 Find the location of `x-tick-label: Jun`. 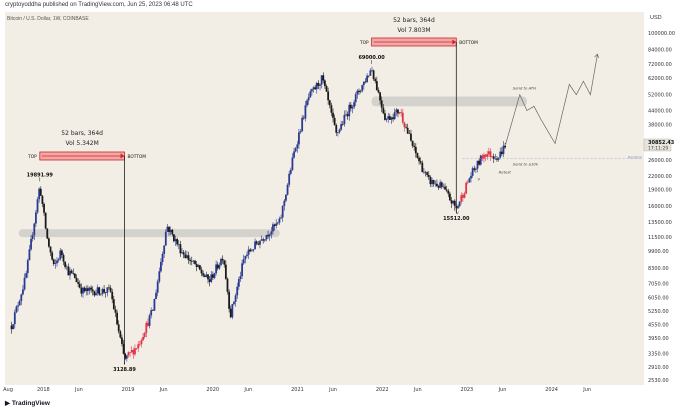

x-tick-label: Jun is located at coordinates (163, 390).